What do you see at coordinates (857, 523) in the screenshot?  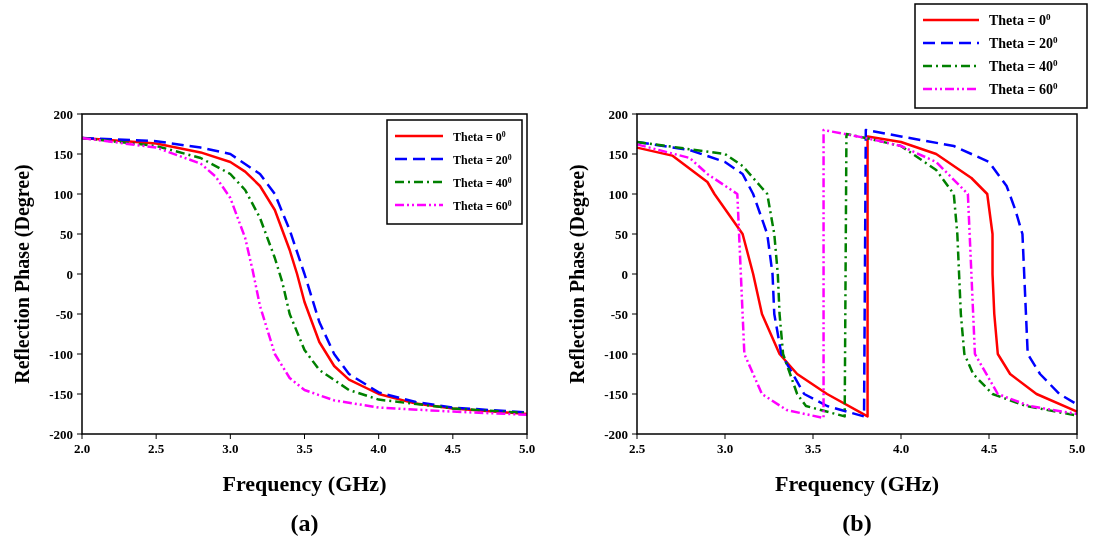 I see `text: (b)` at bounding box center [857, 523].